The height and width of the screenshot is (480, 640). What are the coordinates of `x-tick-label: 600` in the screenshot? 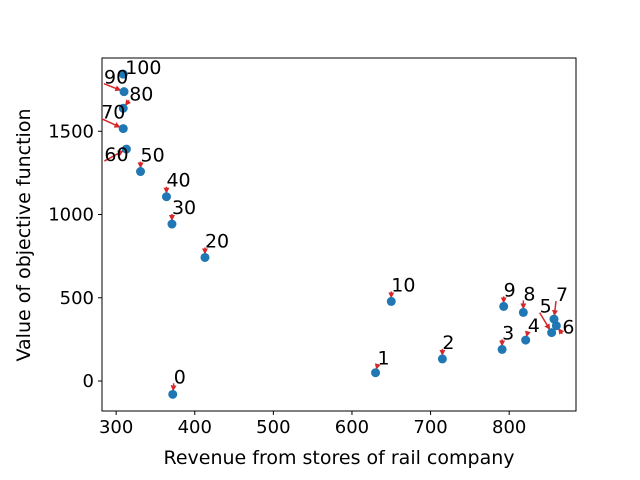 It's located at (352, 427).